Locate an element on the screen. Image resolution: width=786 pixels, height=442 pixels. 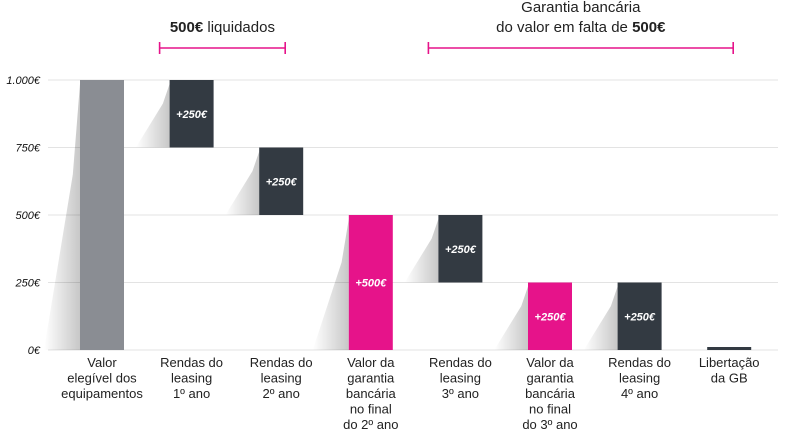
x-category-label: 3º ano is located at coordinates (460, 393).